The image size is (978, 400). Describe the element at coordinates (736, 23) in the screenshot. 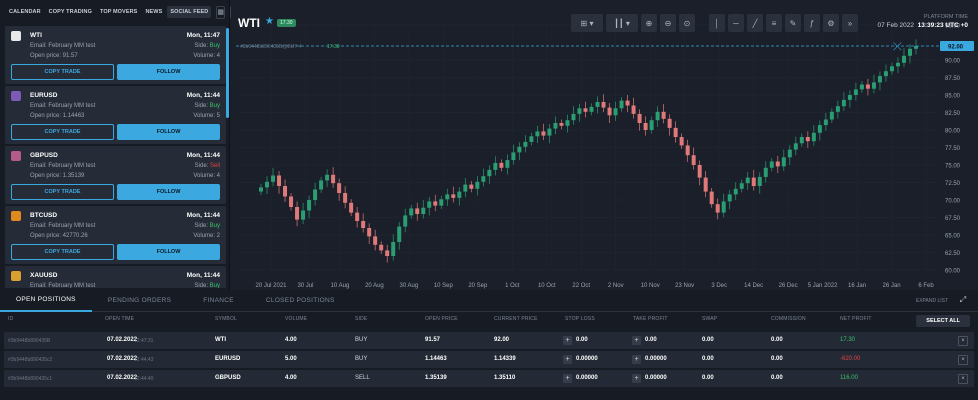

I see `horizontal-line-icon: ─` at that location.